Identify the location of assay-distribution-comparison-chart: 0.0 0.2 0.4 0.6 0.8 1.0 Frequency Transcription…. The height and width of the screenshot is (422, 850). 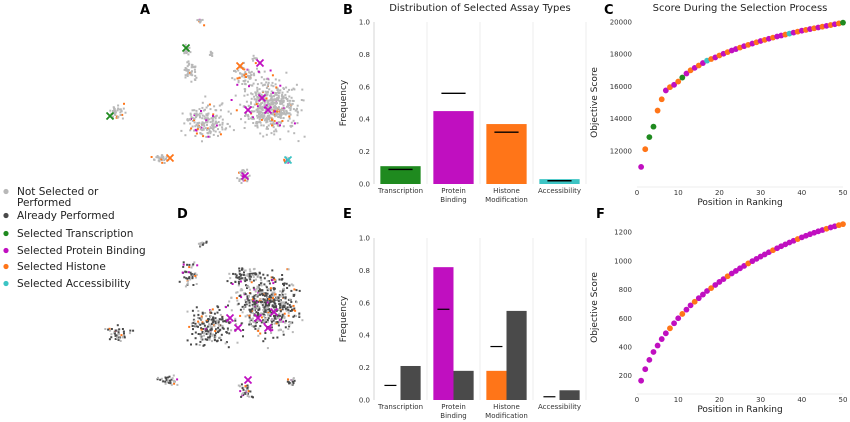
(463, 327).